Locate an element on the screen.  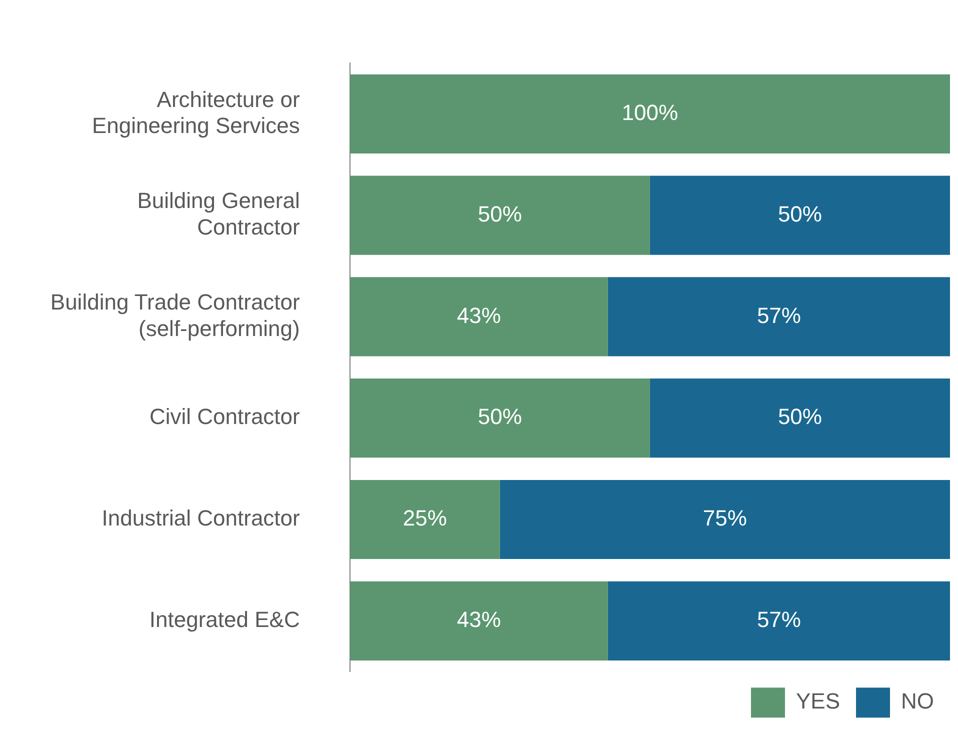
y-tick-label: Building General Contractor is located at coordinates (218, 214).